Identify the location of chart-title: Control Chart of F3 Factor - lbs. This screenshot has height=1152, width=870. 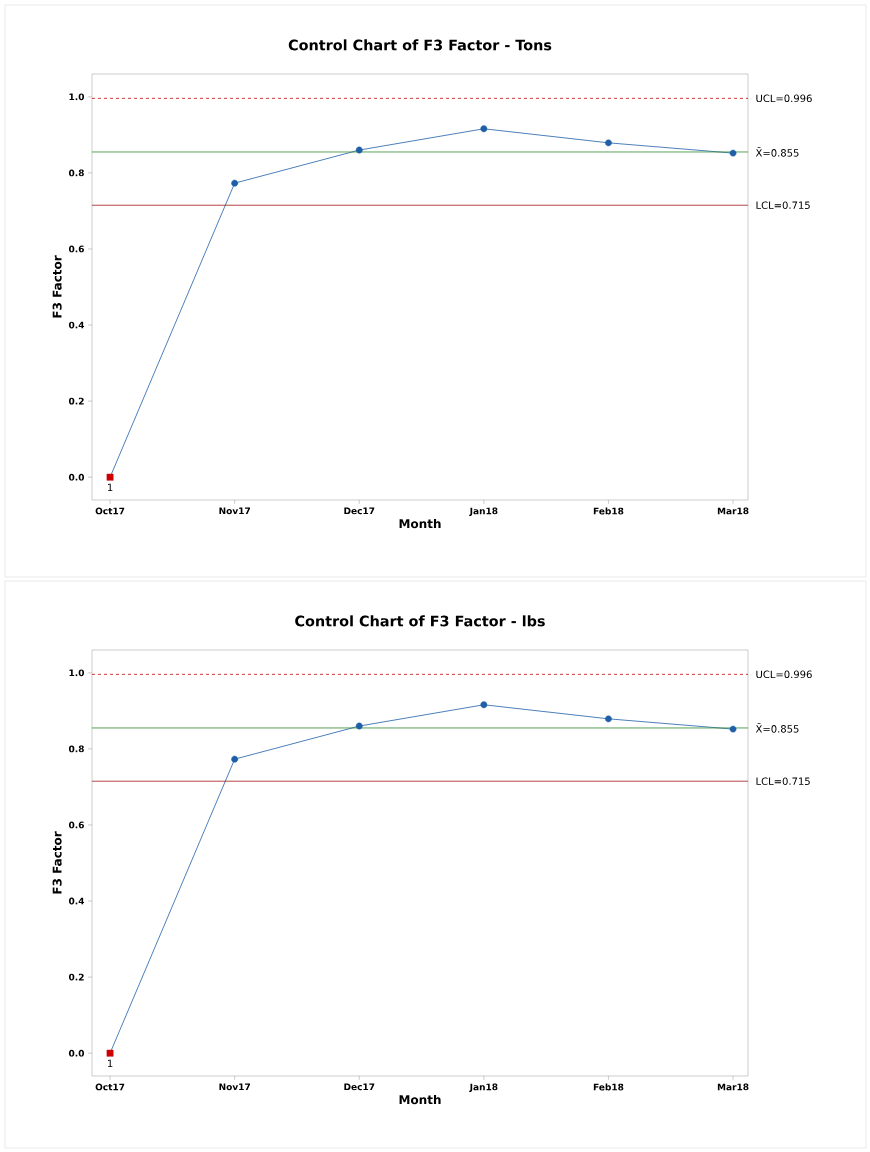
(420, 621).